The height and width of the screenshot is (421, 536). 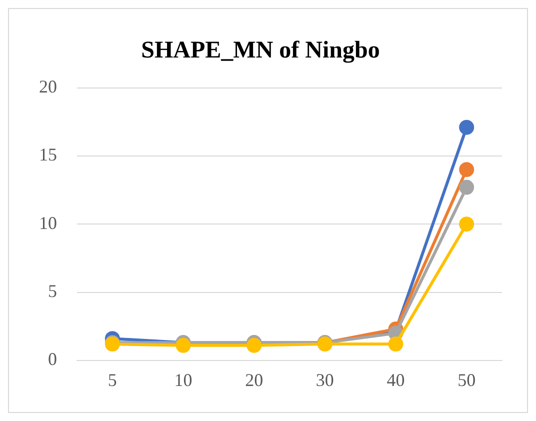 What do you see at coordinates (112, 380) in the screenshot?
I see `x-tick-label: 5` at bounding box center [112, 380].